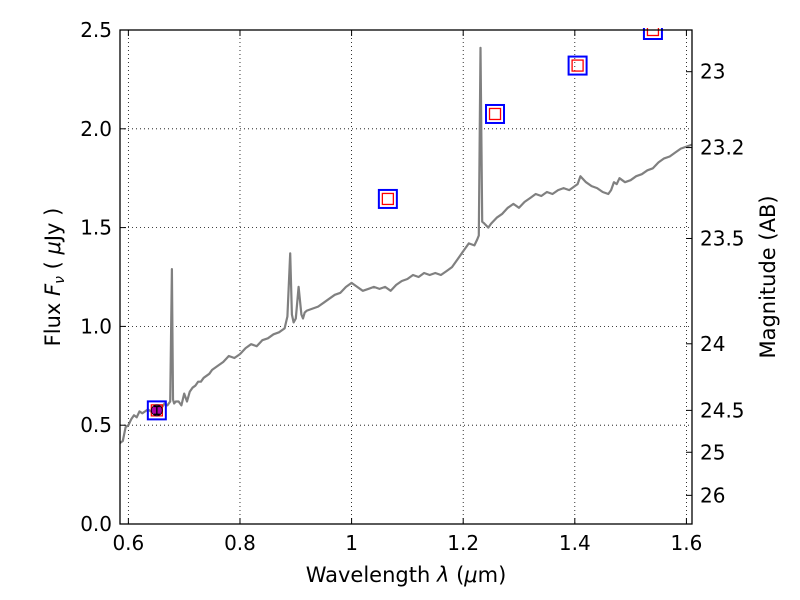 The height and width of the screenshot is (600, 800). I want to click on x-axis-label: Wavelength λ (μm), so click(406, 575).